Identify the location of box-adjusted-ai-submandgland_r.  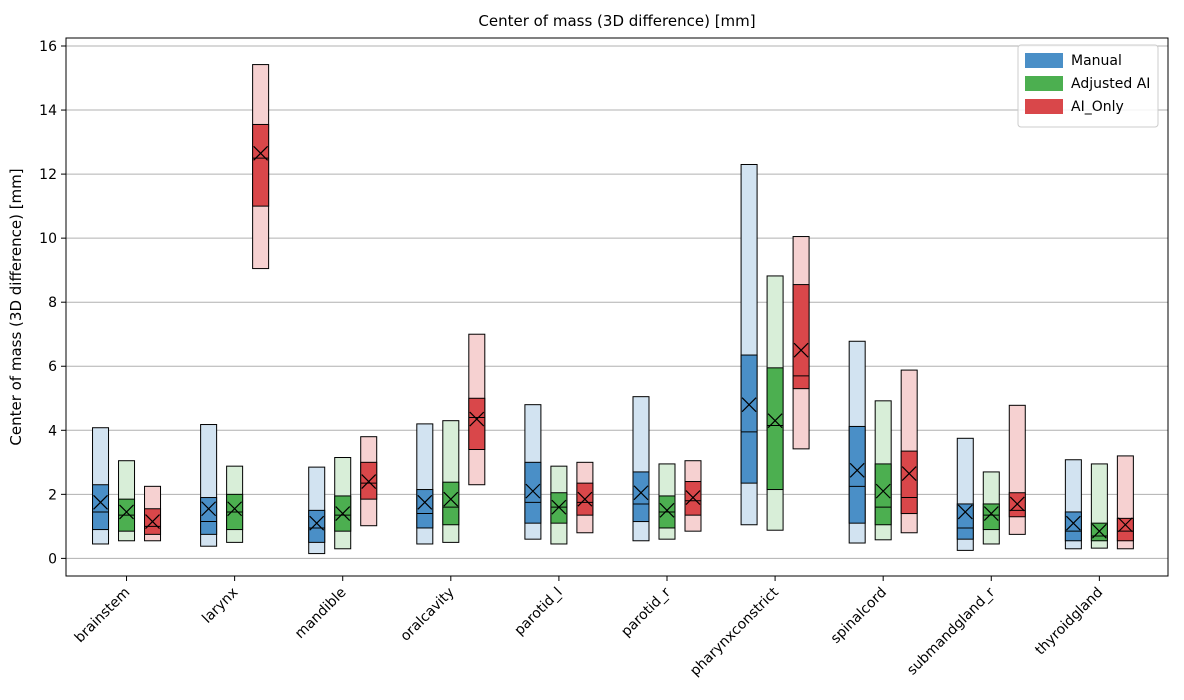
(991, 508).